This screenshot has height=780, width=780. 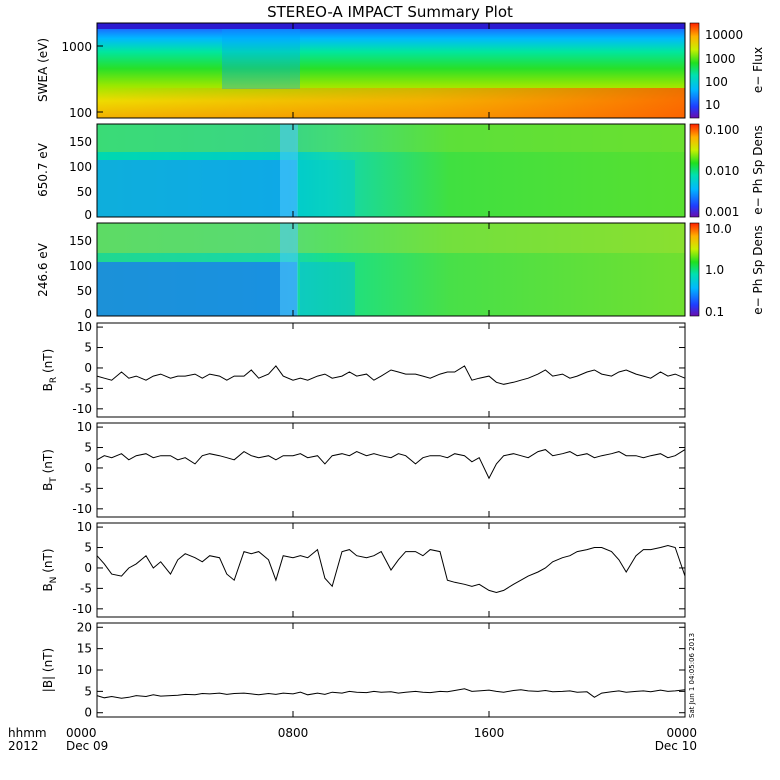 I want to click on bn-ytick-label: 0, so click(x=88, y=568).